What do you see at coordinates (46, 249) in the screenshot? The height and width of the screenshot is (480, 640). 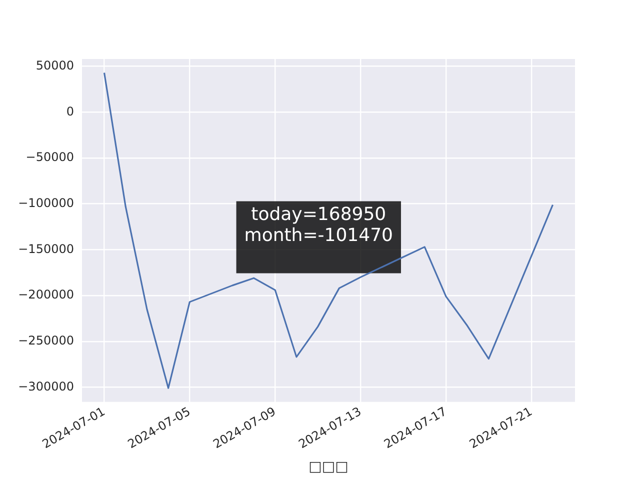 I see `y-tick-label: −150000` at bounding box center [46, 249].